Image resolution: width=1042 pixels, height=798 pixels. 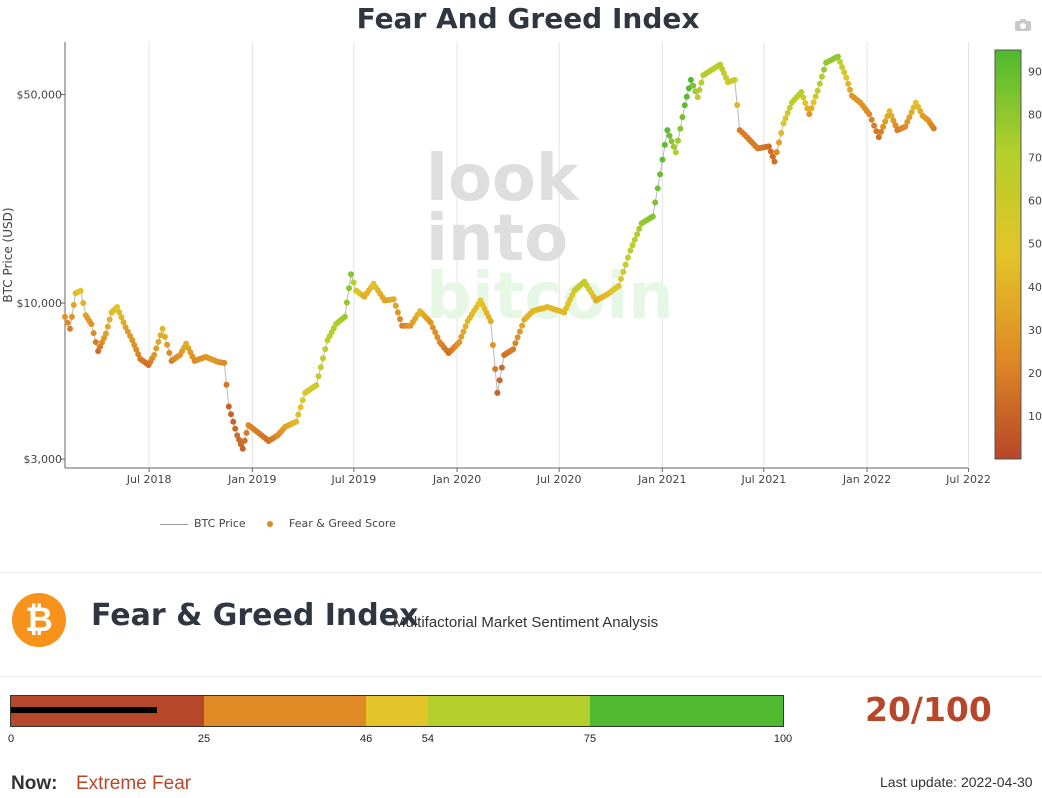 What do you see at coordinates (41, 277) in the screenshot?
I see `y-axis-ticks: $3,000 $10,000 $50,000` at bounding box center [41, 277].